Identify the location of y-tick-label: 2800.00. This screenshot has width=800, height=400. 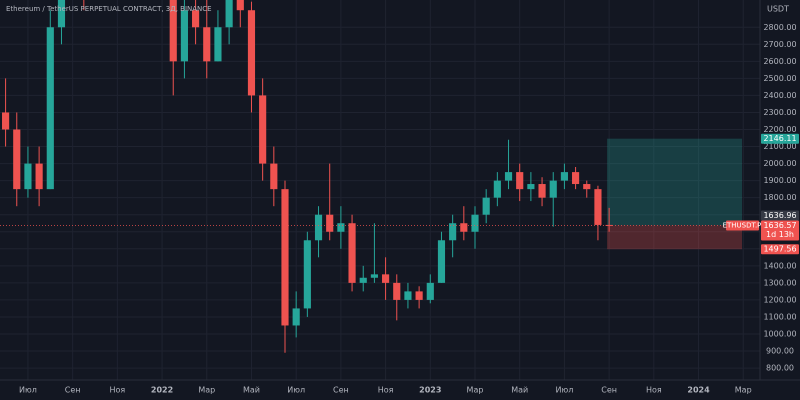
(779, 27).